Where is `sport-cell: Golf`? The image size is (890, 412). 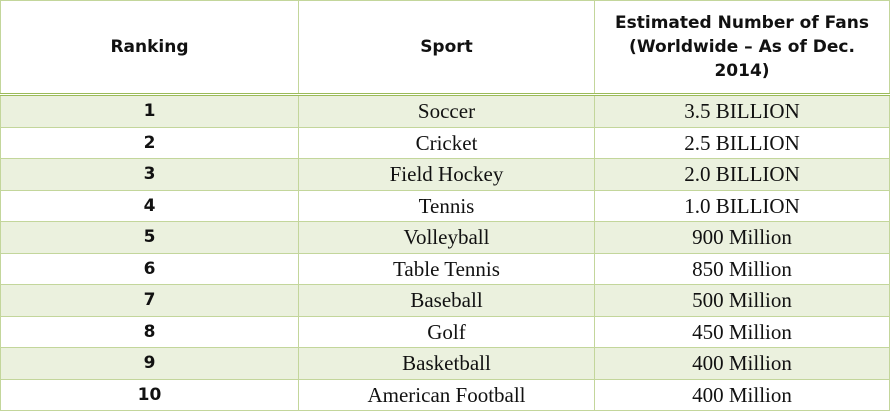 sport-cell: Golf is located at coordinates (446, 331).